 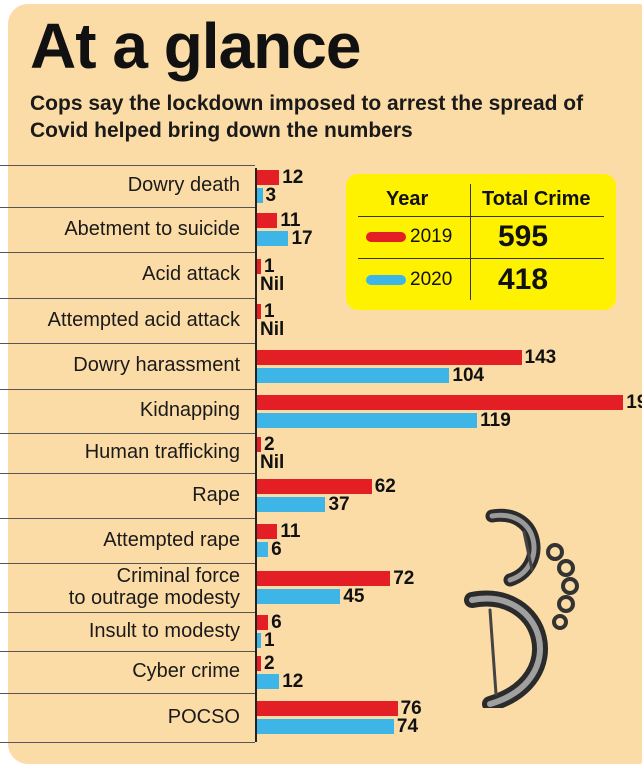 I want to click on category-label-line: Dowry death, so click(x=183, y=185).